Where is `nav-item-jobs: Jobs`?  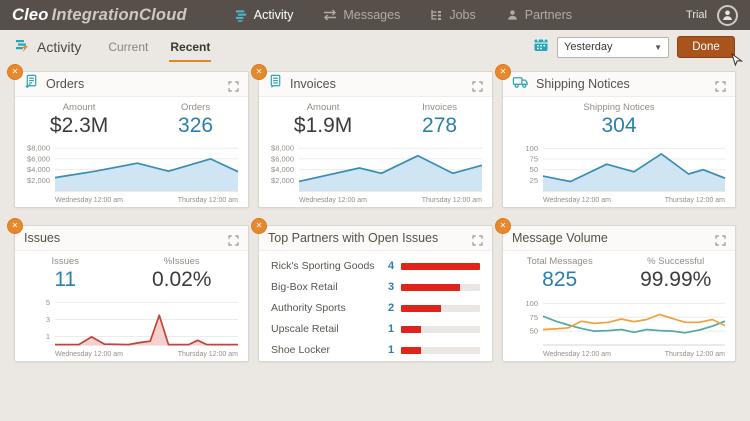
nav-item-jobs: Jobs is located at coordinates (453, 15).